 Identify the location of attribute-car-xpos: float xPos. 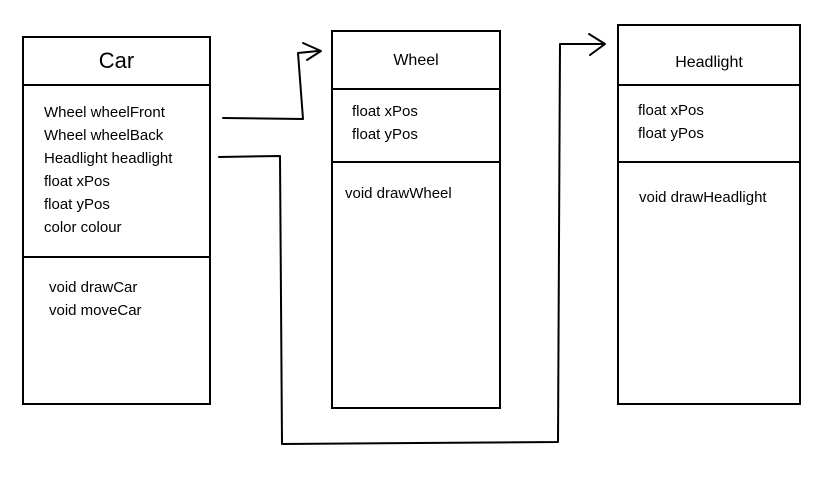
(77, 181).